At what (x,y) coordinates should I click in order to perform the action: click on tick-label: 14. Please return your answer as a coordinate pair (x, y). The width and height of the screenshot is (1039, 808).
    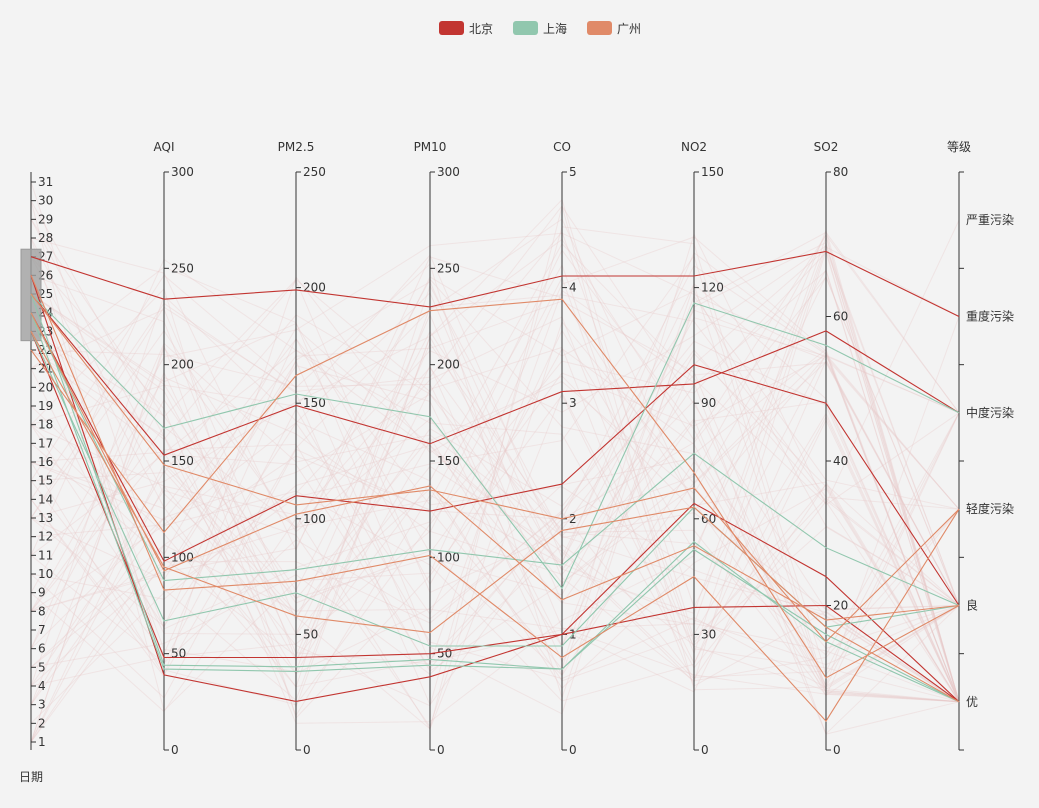
    Looking at the image, I should click on (45, 499).